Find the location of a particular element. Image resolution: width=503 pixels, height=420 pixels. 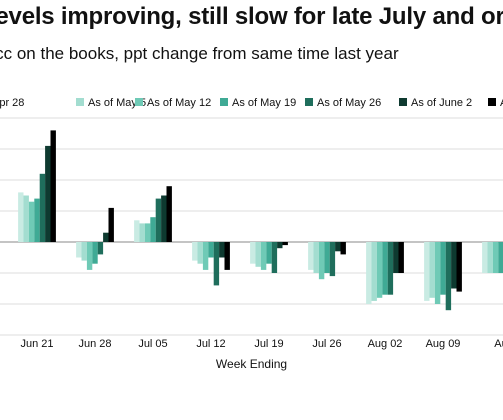

legend-label: As of May 12 is located at coordinates (179, 103).